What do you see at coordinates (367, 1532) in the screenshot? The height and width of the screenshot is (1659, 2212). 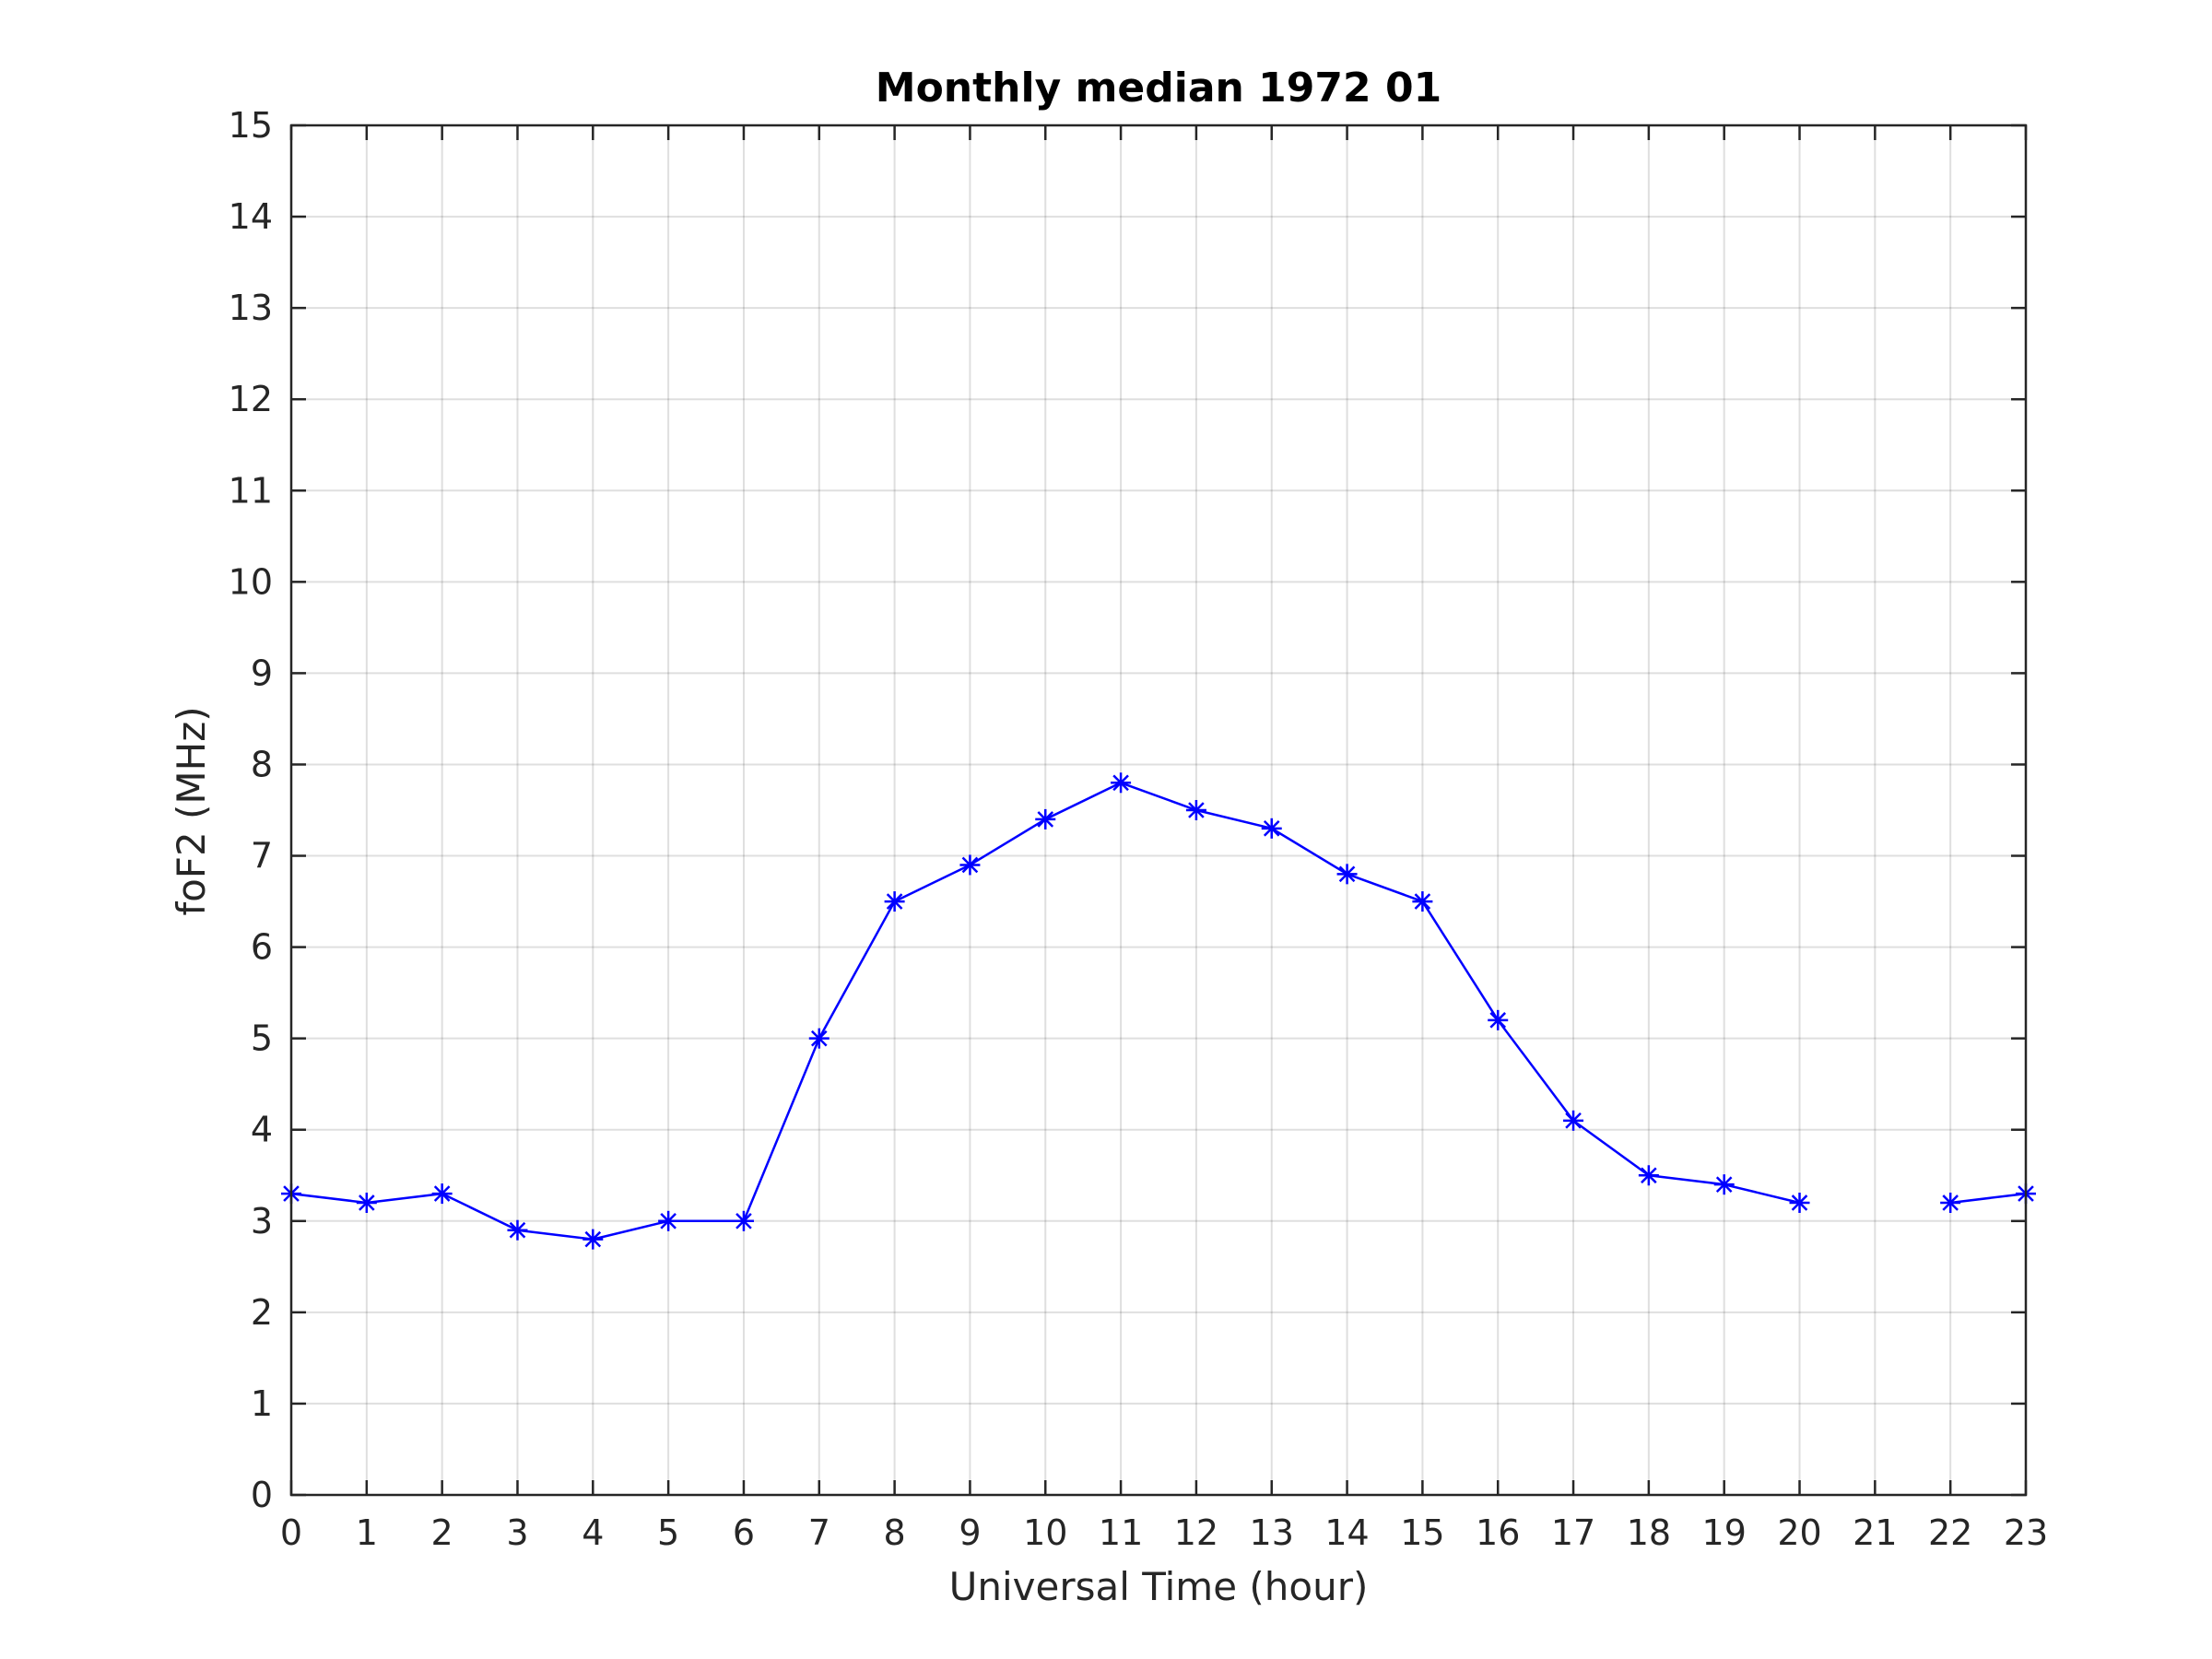 I see `x-tick-label: 1` at bounding box center [367, 1532].